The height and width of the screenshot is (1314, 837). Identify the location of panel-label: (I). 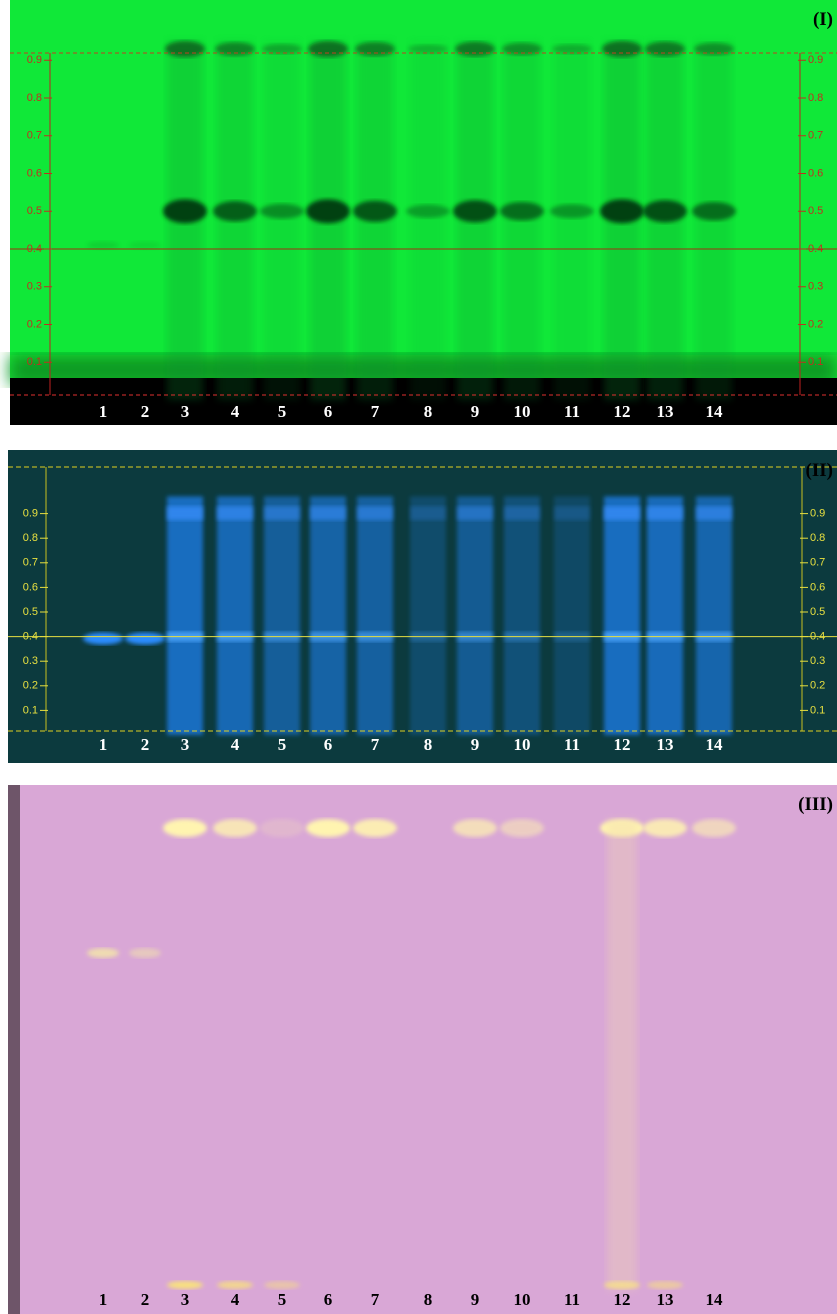
(823, 19).